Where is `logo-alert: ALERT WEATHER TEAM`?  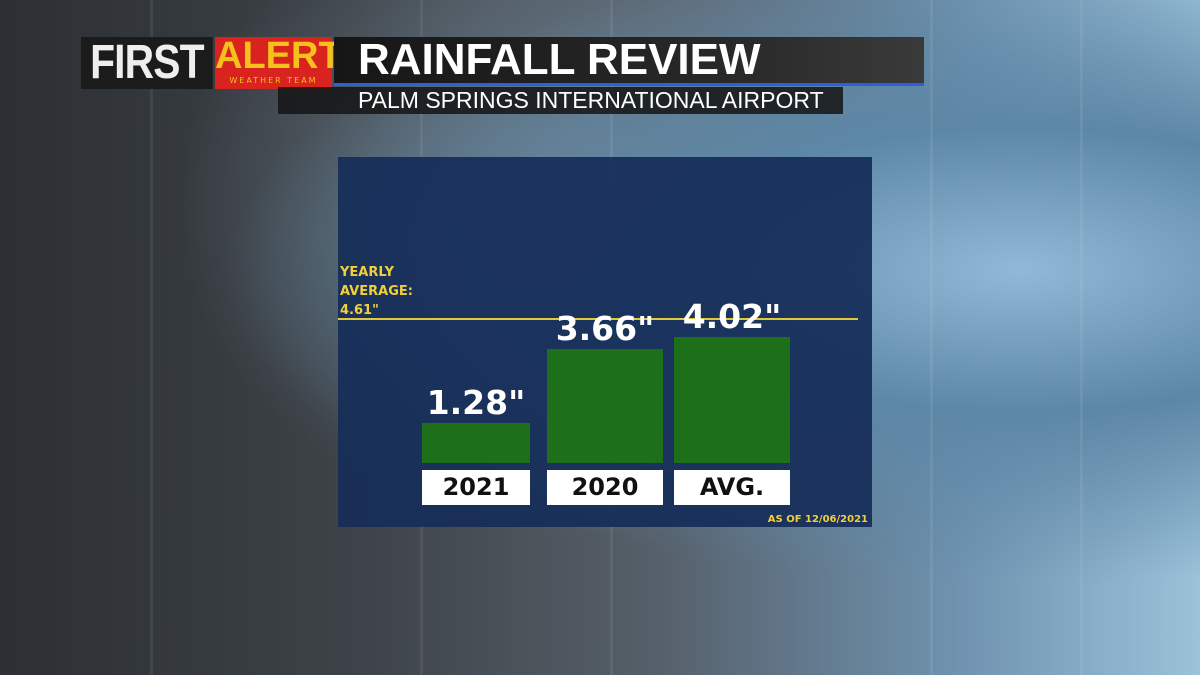
logo-alert: ALERT WEATHER TEAM is located at coordinates (278, 62).